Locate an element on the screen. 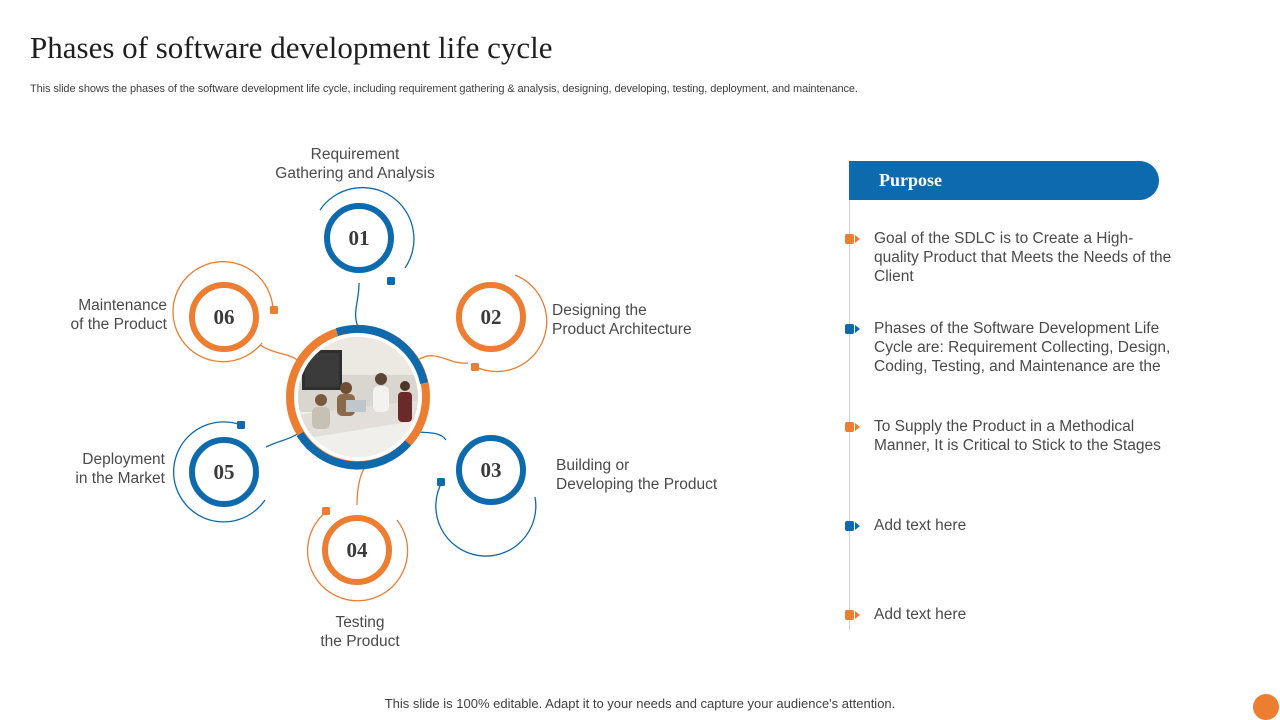  phase-number: 03 is located at coordinates (491, 470).